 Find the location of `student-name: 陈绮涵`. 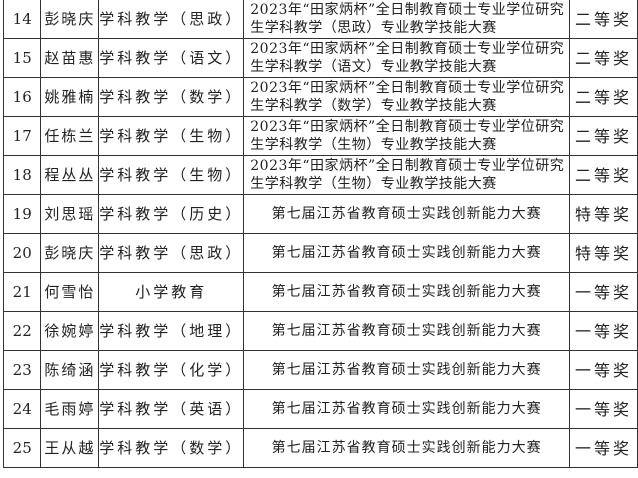

student-name: 陈绮涵 is located at coordinates (70, 370).